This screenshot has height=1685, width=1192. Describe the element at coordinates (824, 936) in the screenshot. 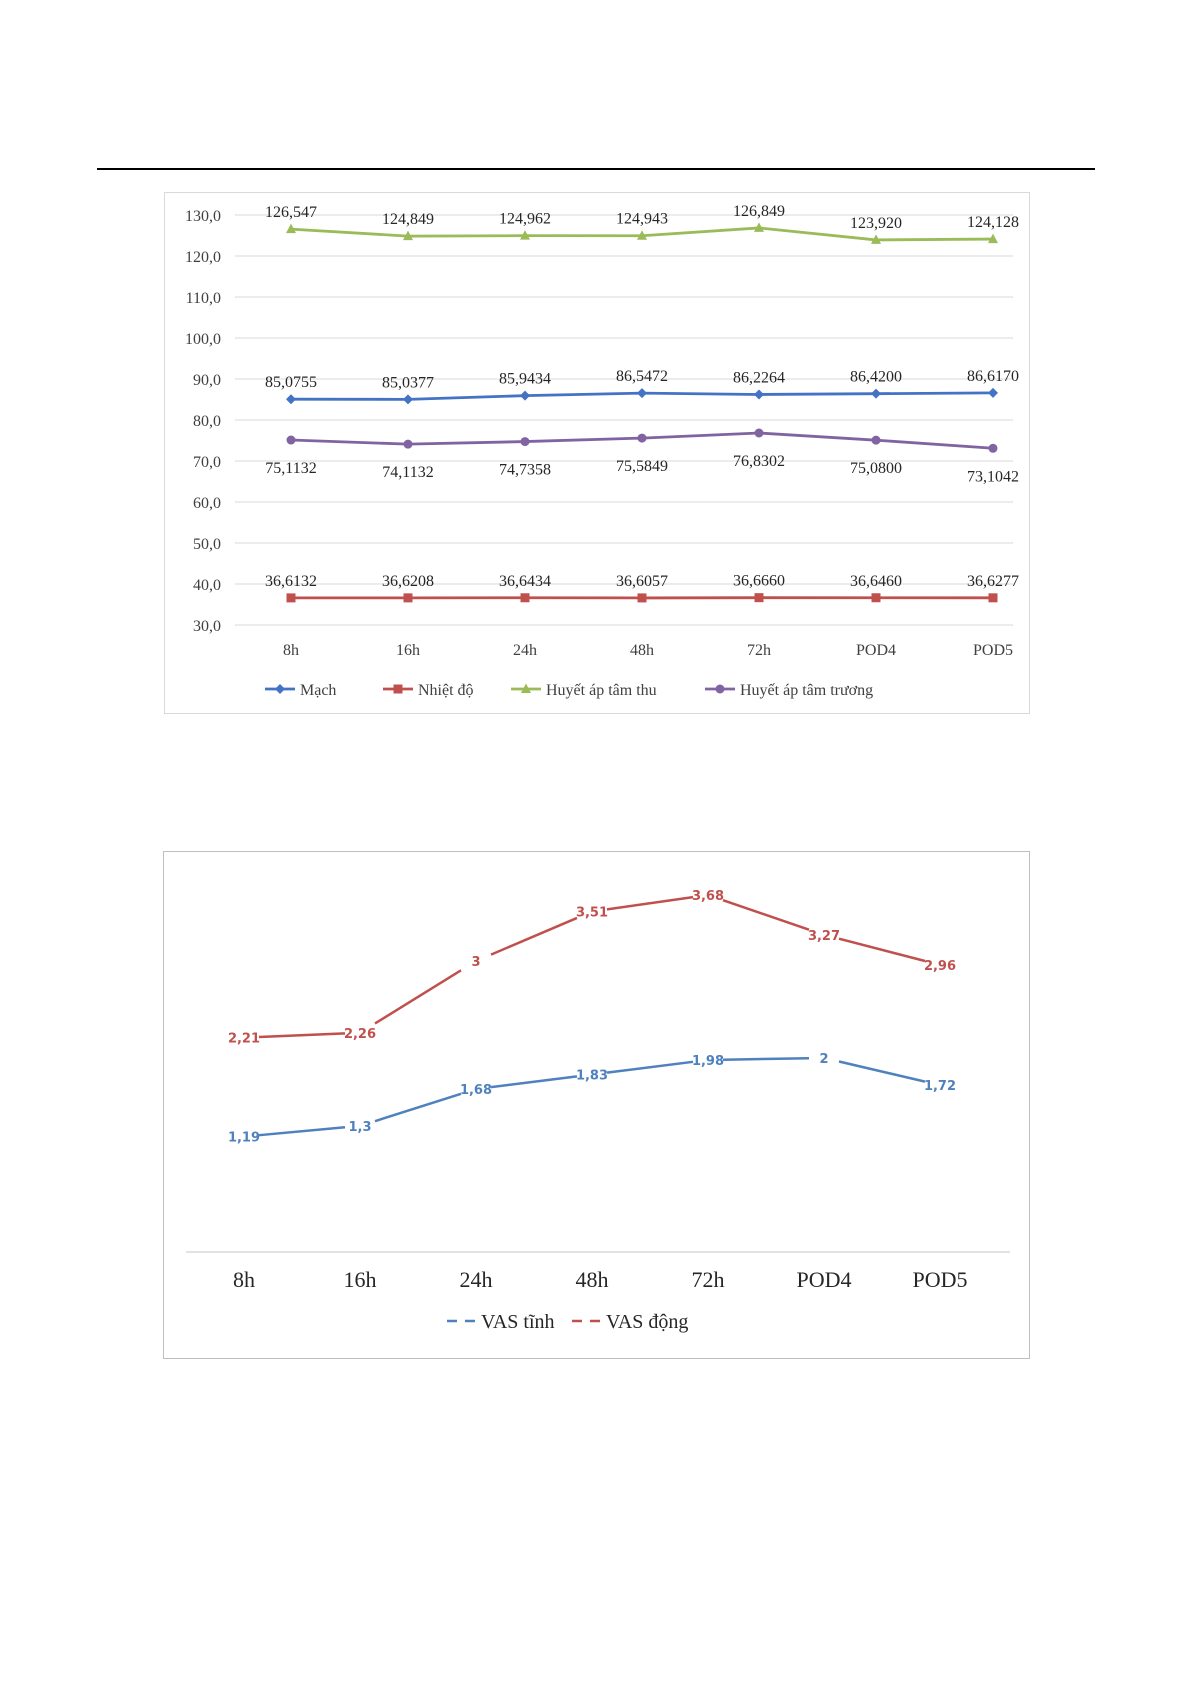

I see `data-label: 3,27` at that location.